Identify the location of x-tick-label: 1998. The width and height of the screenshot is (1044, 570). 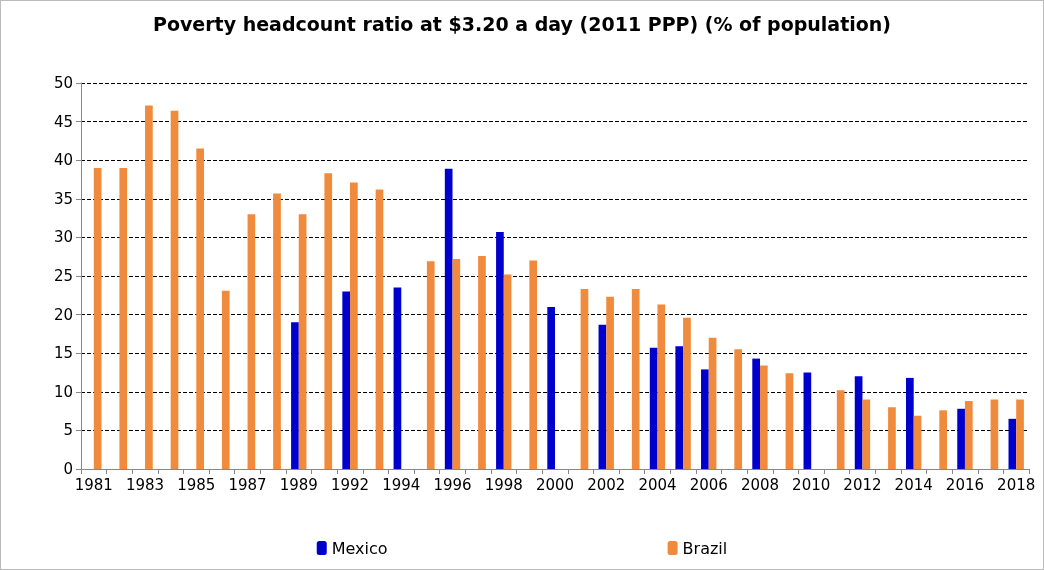
(503, 484).